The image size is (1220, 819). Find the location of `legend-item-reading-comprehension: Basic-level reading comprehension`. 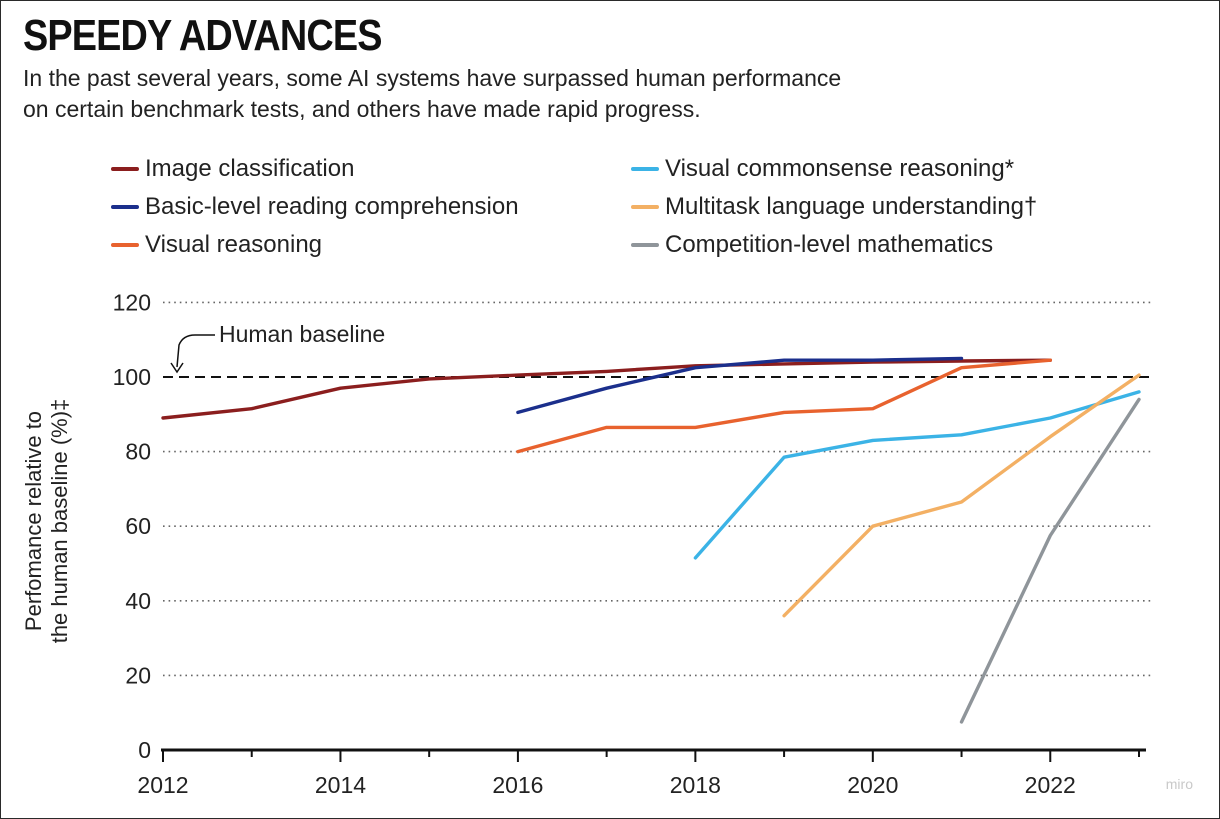

legend-item-reading-comprehension: Basic-level reading comprehension is located at coordinates (315, 207).